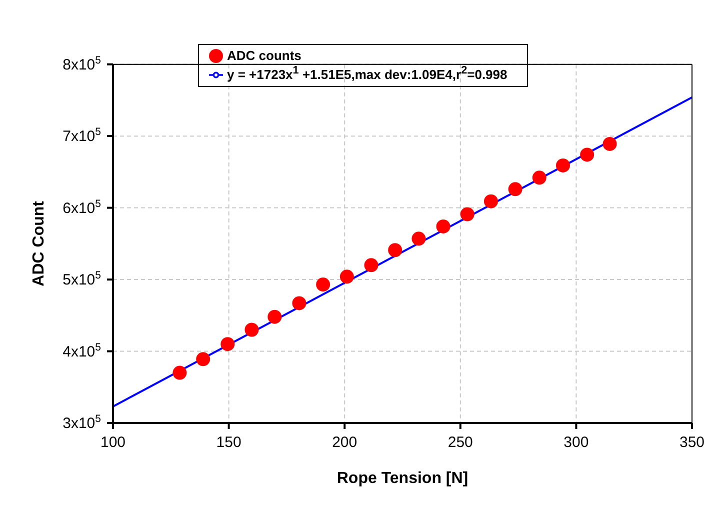  What do you see at coordinates (82, 136) in the screenshot?
I see `y-tick-label: 7x10$^{5}$` at bounding box center [82, 136].